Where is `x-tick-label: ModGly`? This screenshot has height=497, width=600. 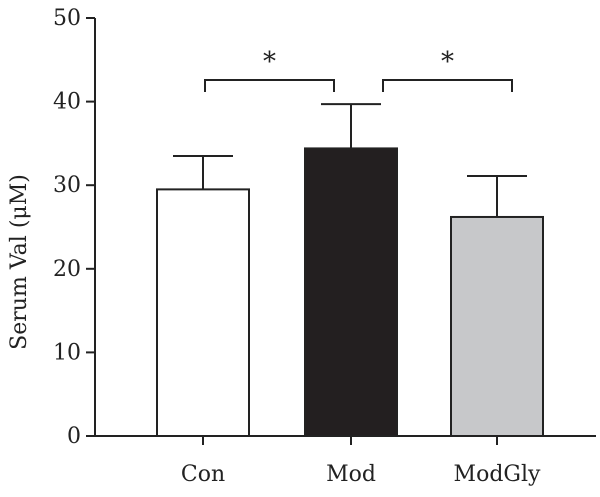 x-tick-label: ModGly is located at coordinates (497, 474).